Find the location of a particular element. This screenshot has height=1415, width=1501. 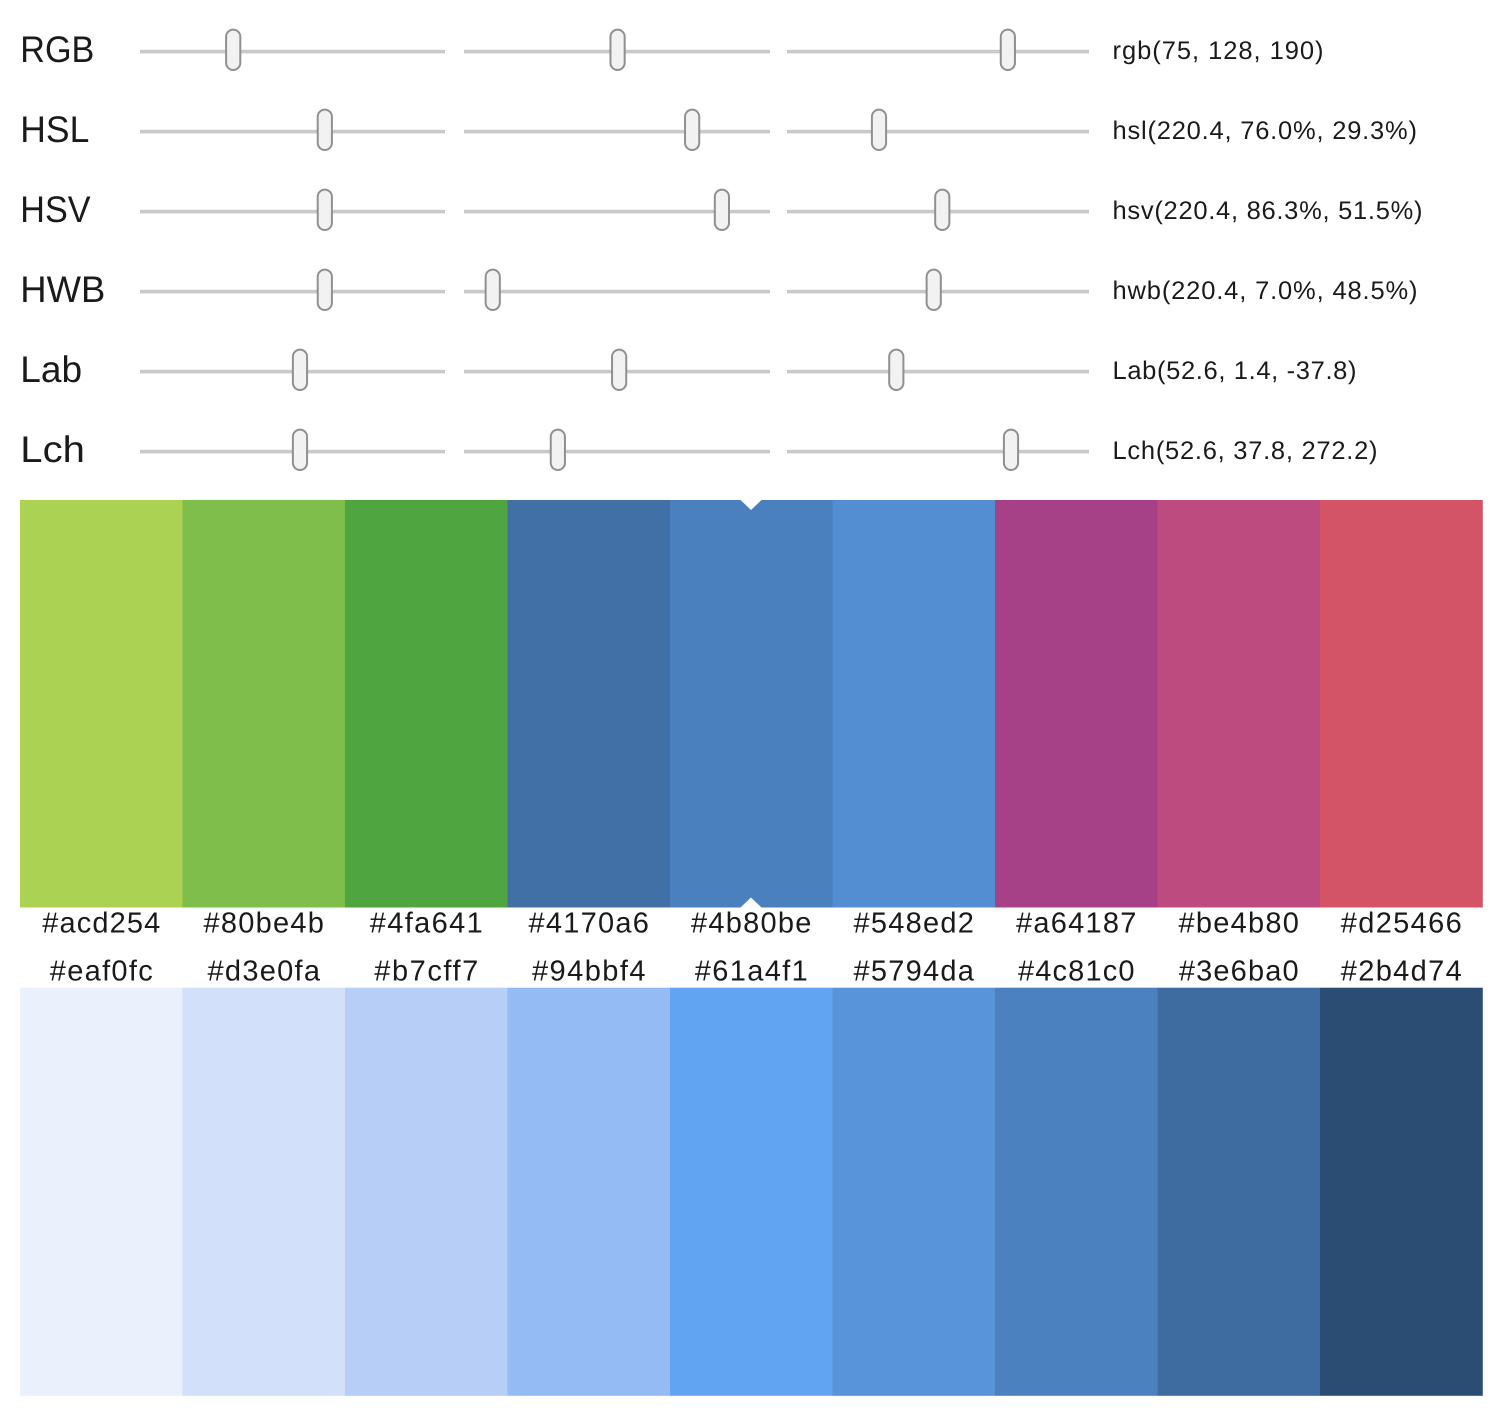

svg-text: #be4b80 is located at coordinates (1239, 924).